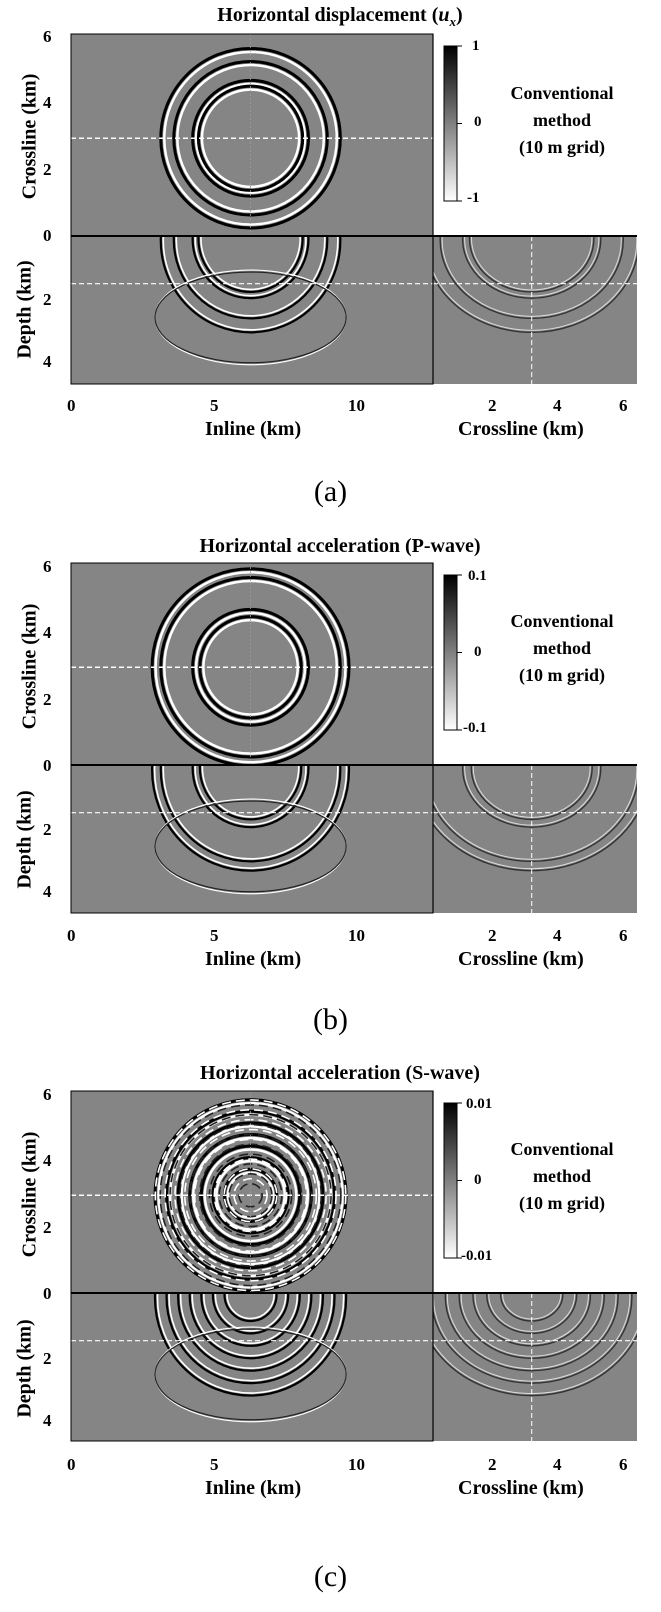 The width and height of the screenshot is (661, 1612). I want to click on panel-c-caption: (c), so click(330, 1576).